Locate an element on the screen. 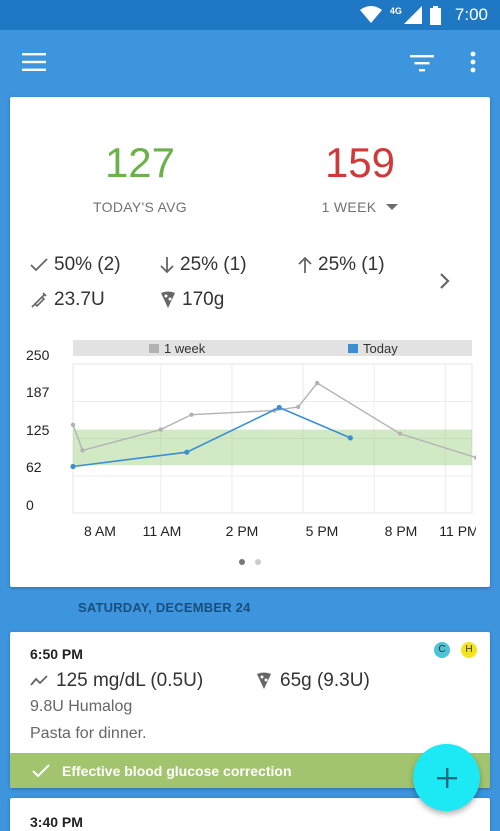  stat-insulin: 23.7U is located at coordinates (67, 300).